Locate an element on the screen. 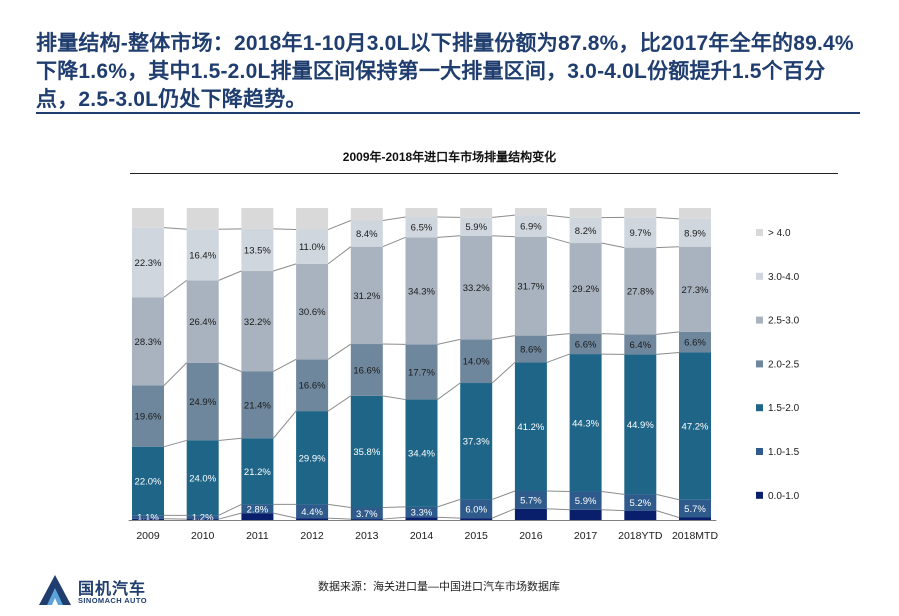 Image resolution: width=899 pixels, height=616 pixels. data-label: 32.2% is located at coordinates (257, 322).